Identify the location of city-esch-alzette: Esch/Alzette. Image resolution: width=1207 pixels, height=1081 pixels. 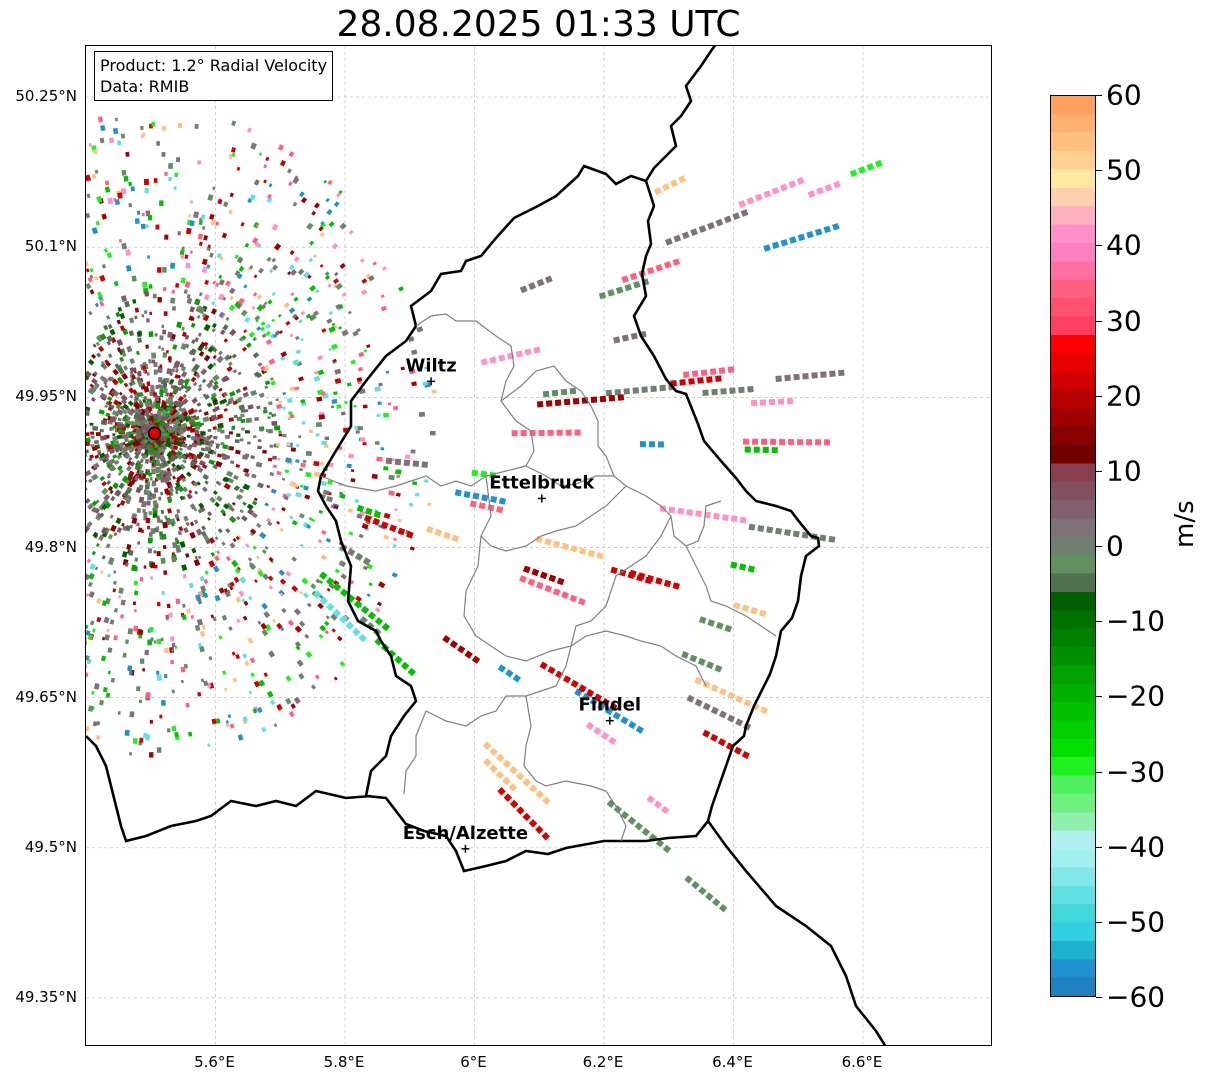
(465, 838).